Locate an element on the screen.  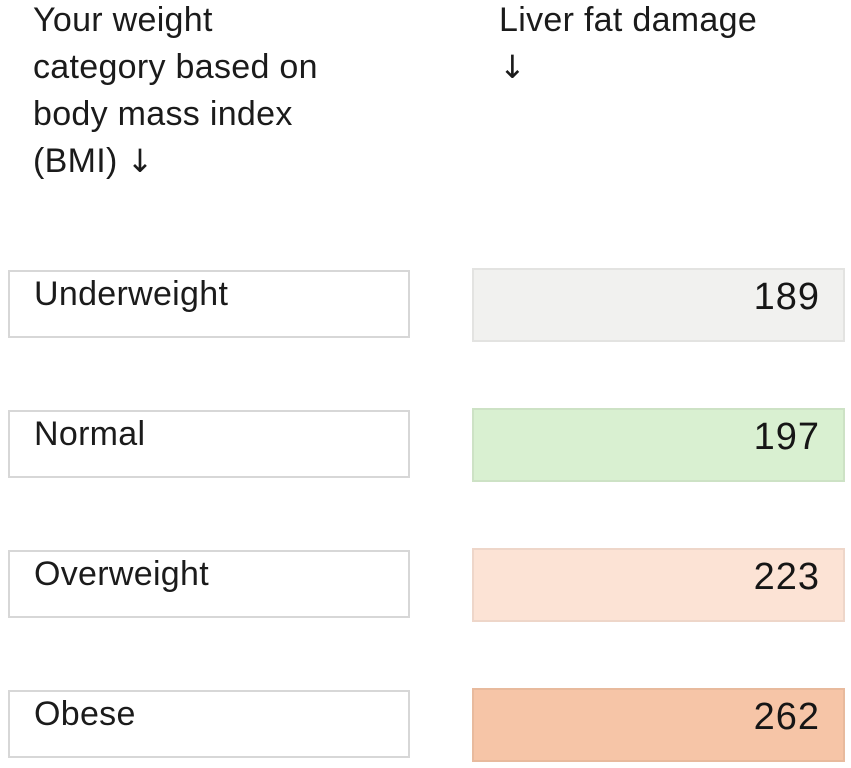
category-card-underweight: Underweight is located at coordinates (209, 304).